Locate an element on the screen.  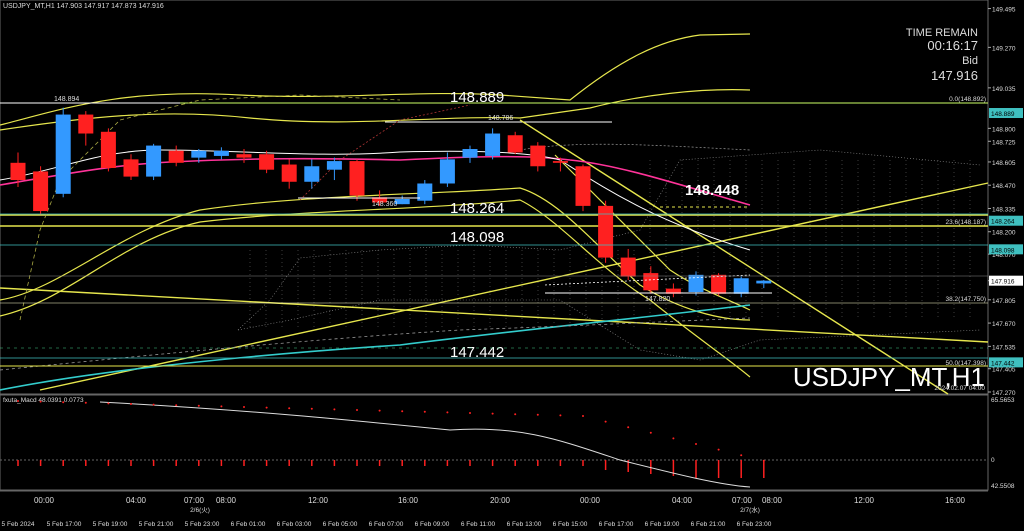
x-time-label: 20:00 is located at coordinates (500, 500).